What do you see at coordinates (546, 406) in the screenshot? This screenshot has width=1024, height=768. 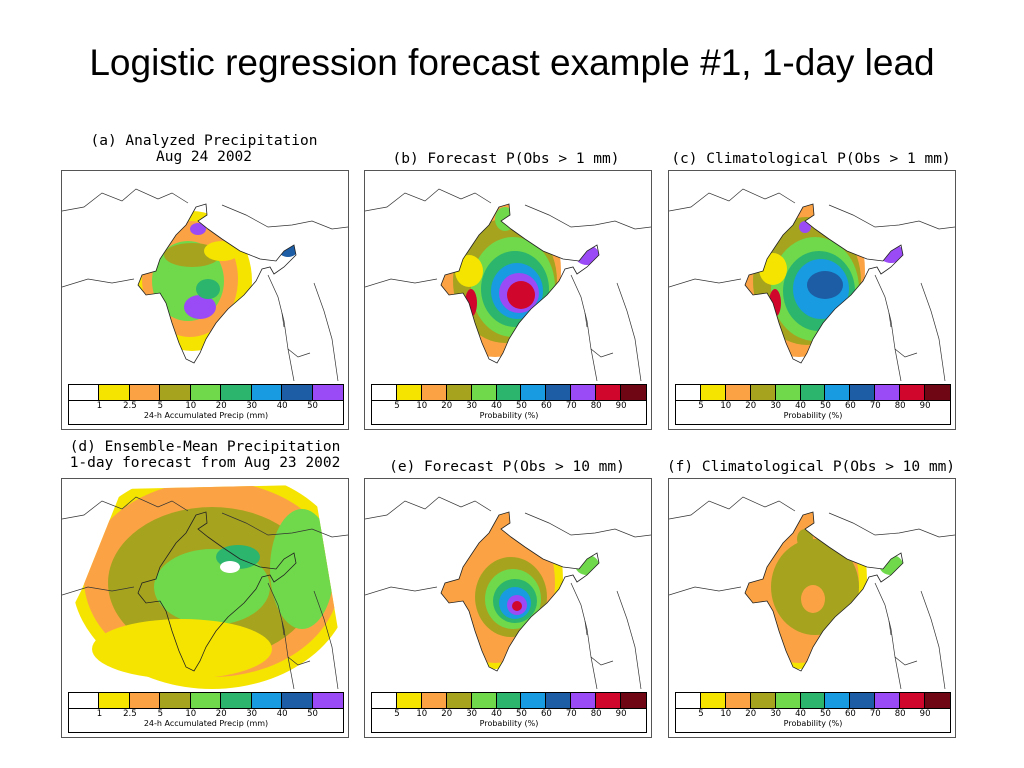 I see `panel-b-colorbar-tick: 60` at bounding box center [546, 406].